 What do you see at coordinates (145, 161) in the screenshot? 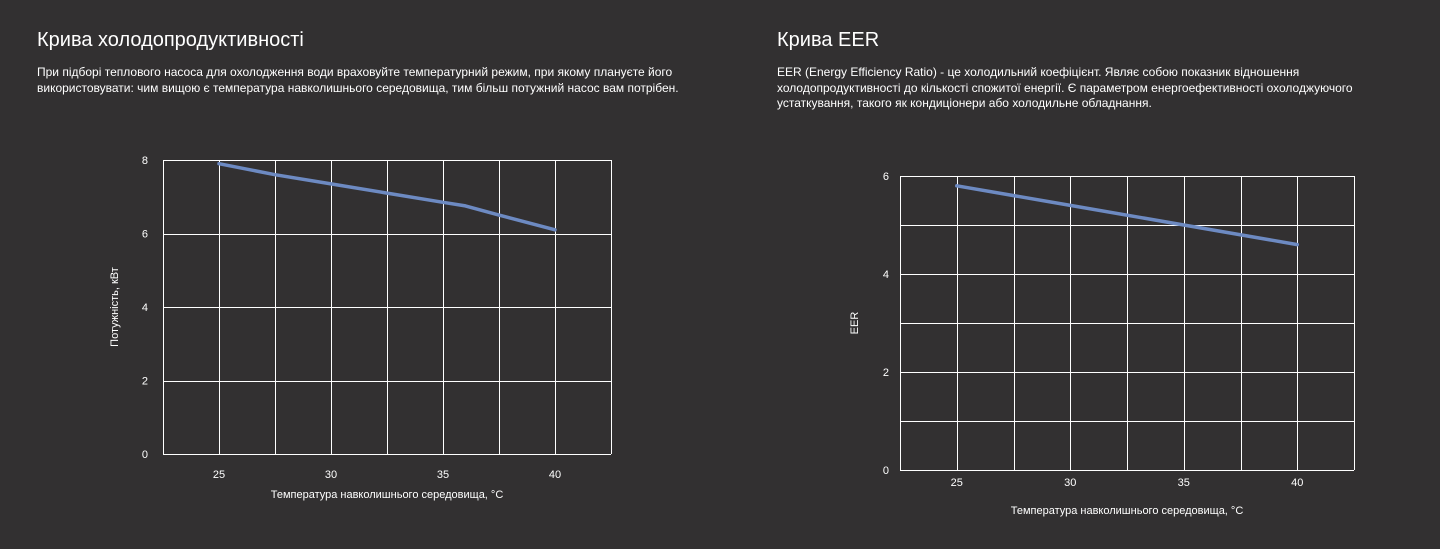
I see `capacity-y-tick-label: 8` at bounding box center [145, 161].